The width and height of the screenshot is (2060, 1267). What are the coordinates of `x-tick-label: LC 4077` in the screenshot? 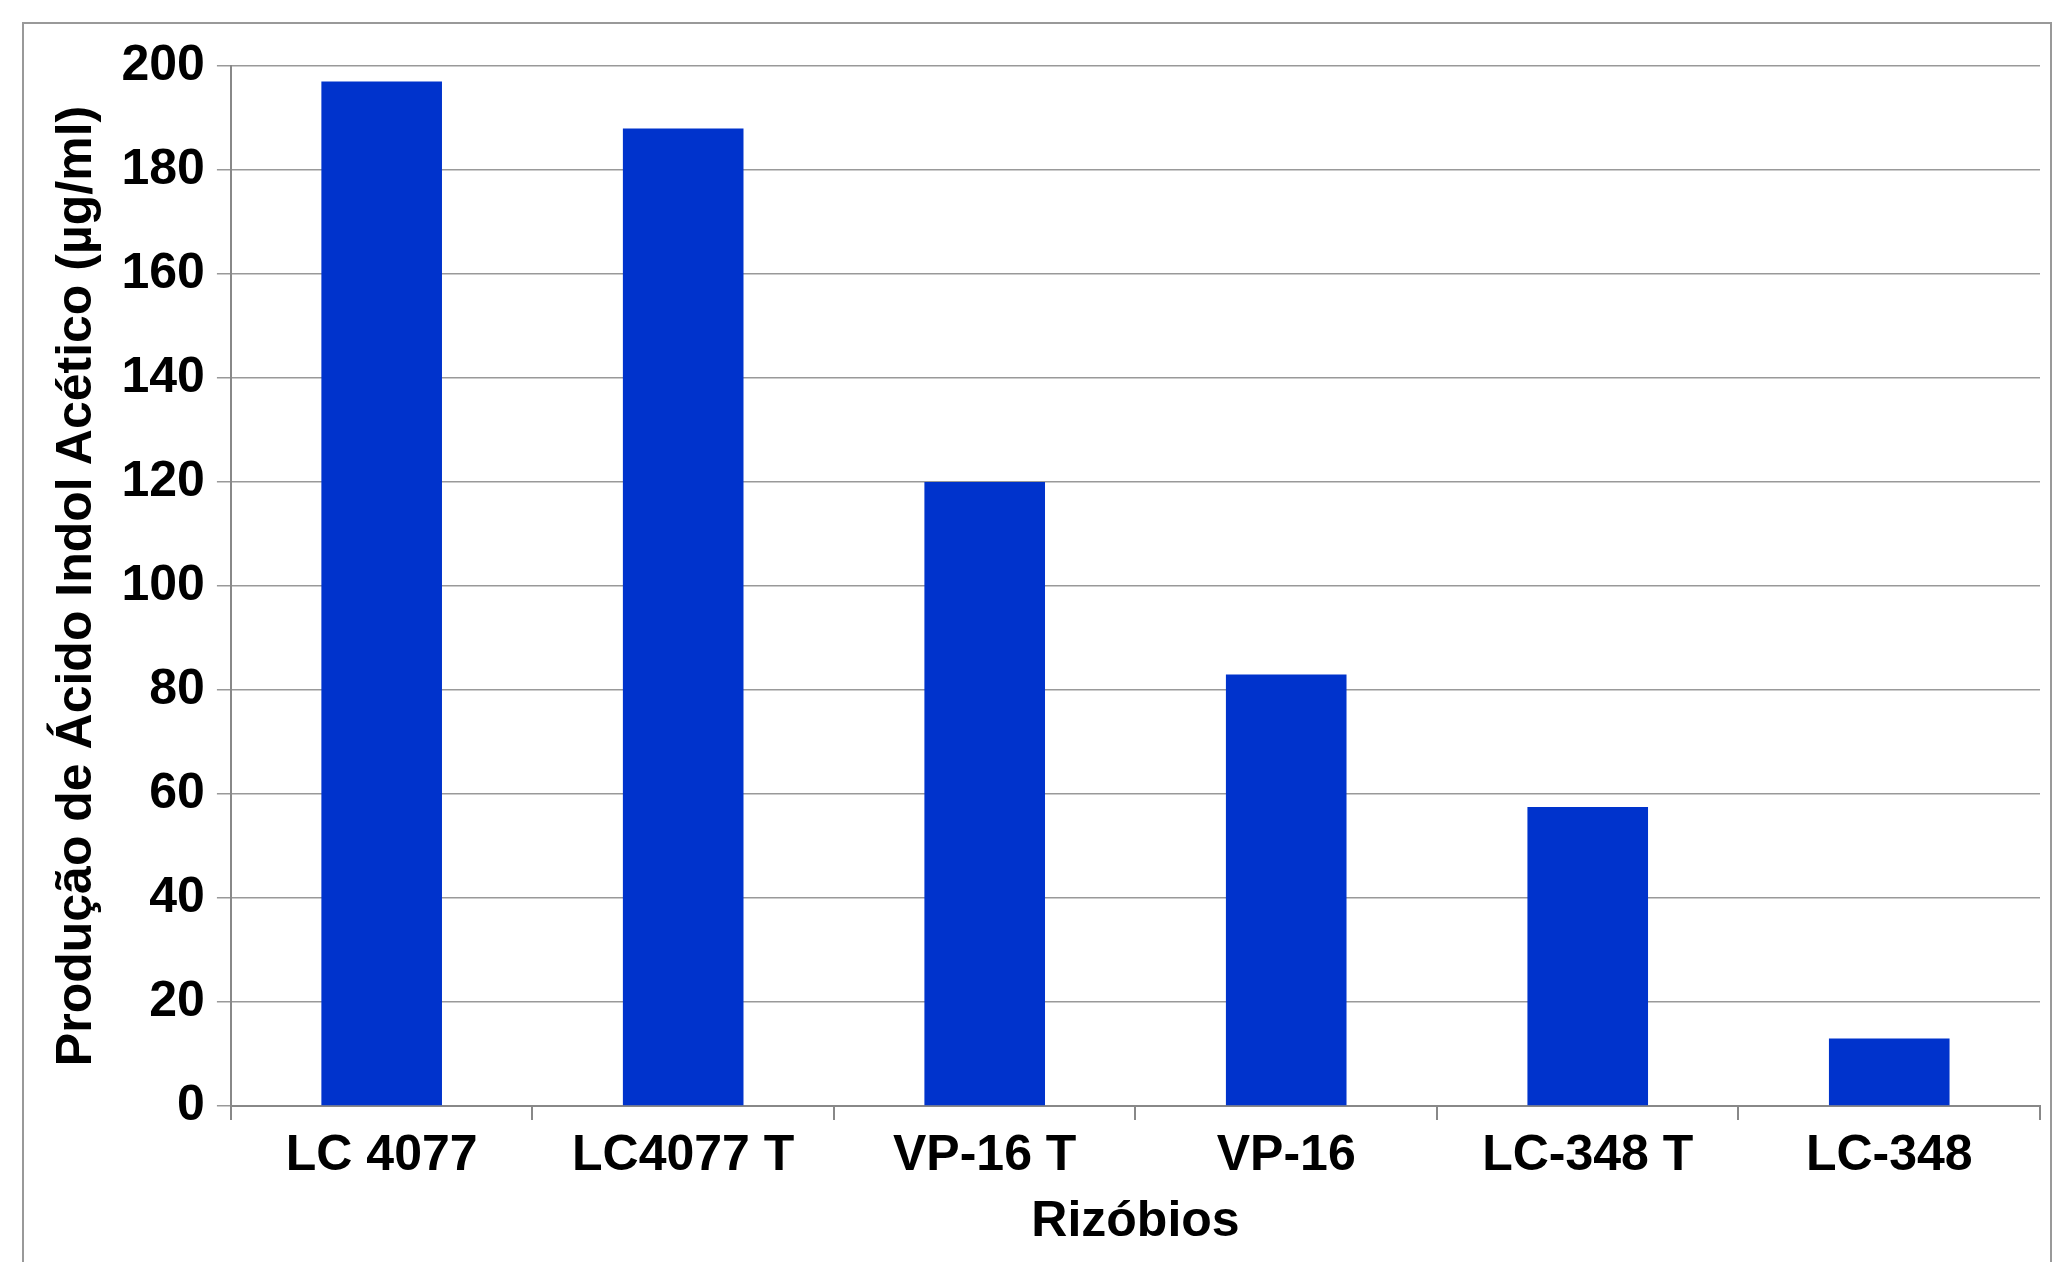 It's located at (381, 1152).